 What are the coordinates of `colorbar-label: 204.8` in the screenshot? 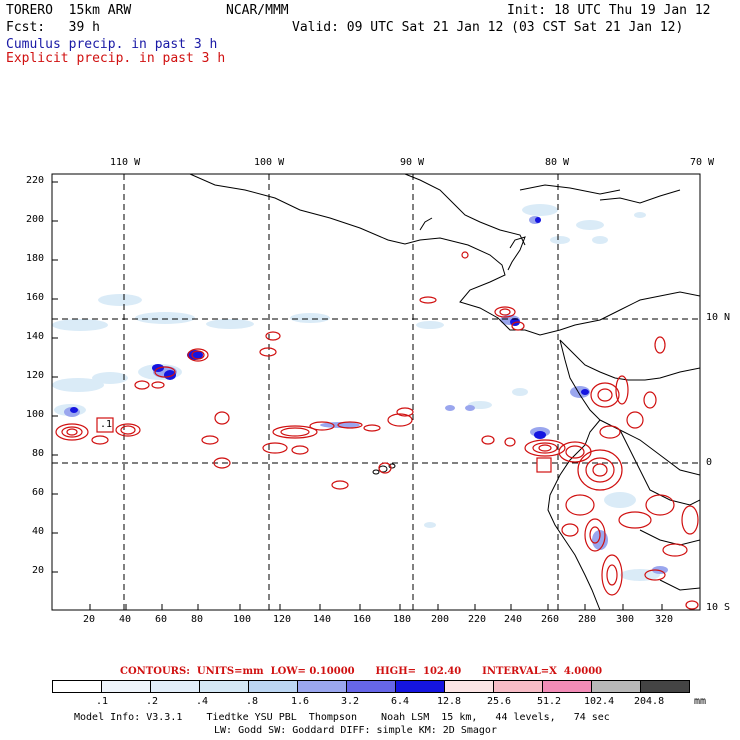 It's located at (649, 701).